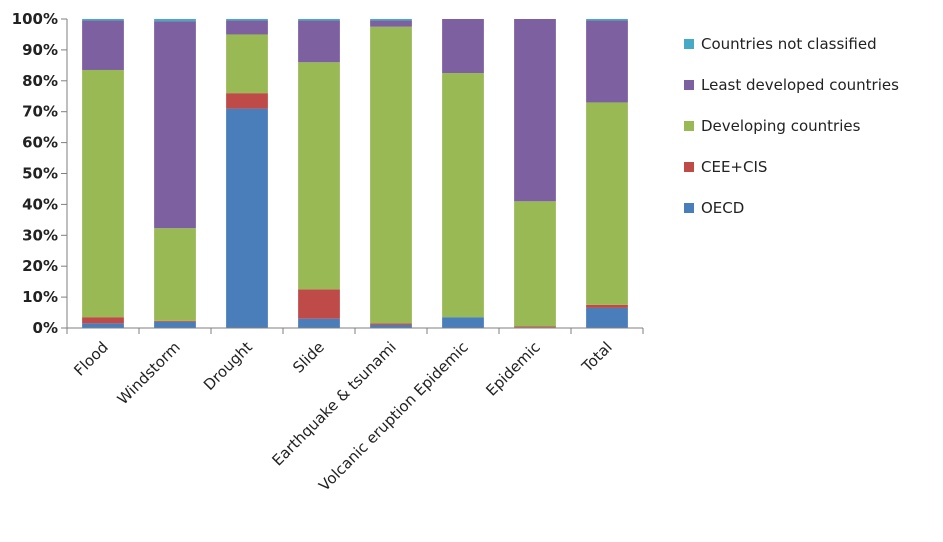 The image size is (943, 542). What do you see at coordinates (40, 297) in the screenshot?
I see `y-tick-label: 10%` at bounding box center [40, 297].